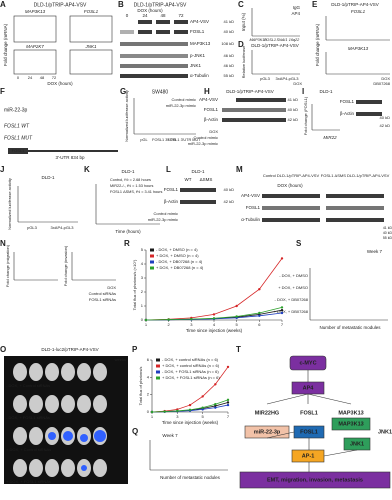  Describe the element at coordinates (307, 363) in the screenshot. I see `diagram-node: c-MYC` at that location.